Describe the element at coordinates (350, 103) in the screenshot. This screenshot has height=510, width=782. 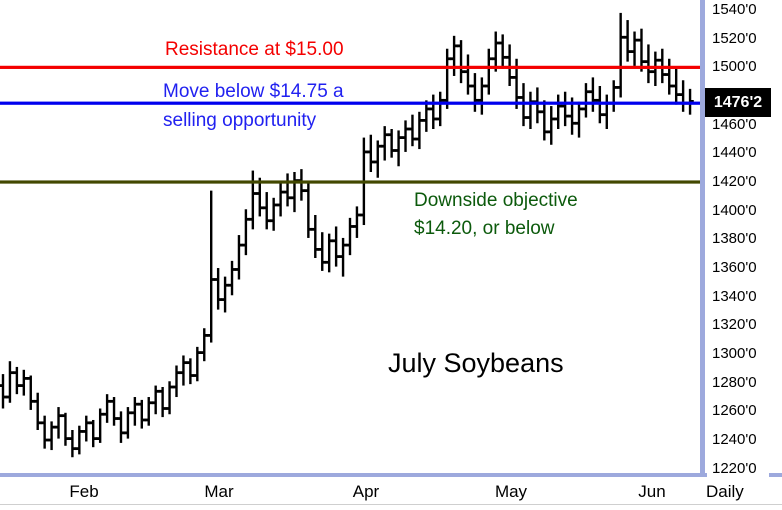
I see `sell-signal-line` at that location.